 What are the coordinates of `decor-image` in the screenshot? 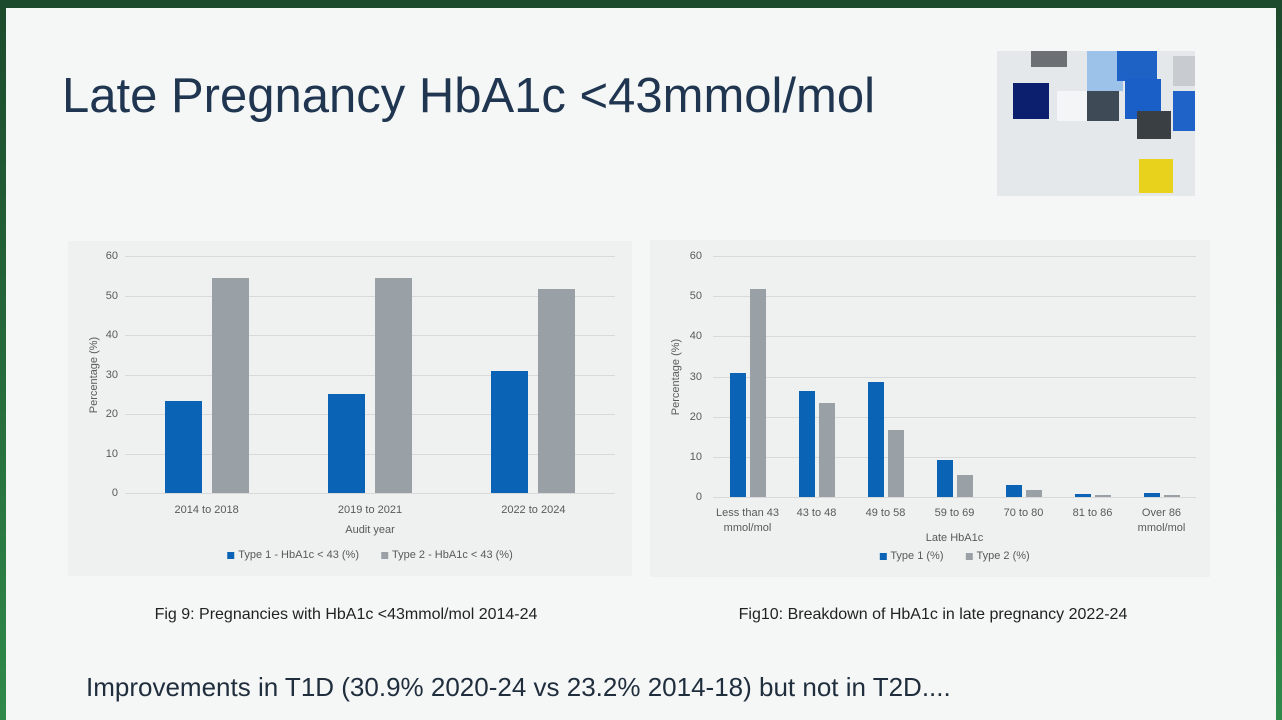 It's located at (1096, 123).